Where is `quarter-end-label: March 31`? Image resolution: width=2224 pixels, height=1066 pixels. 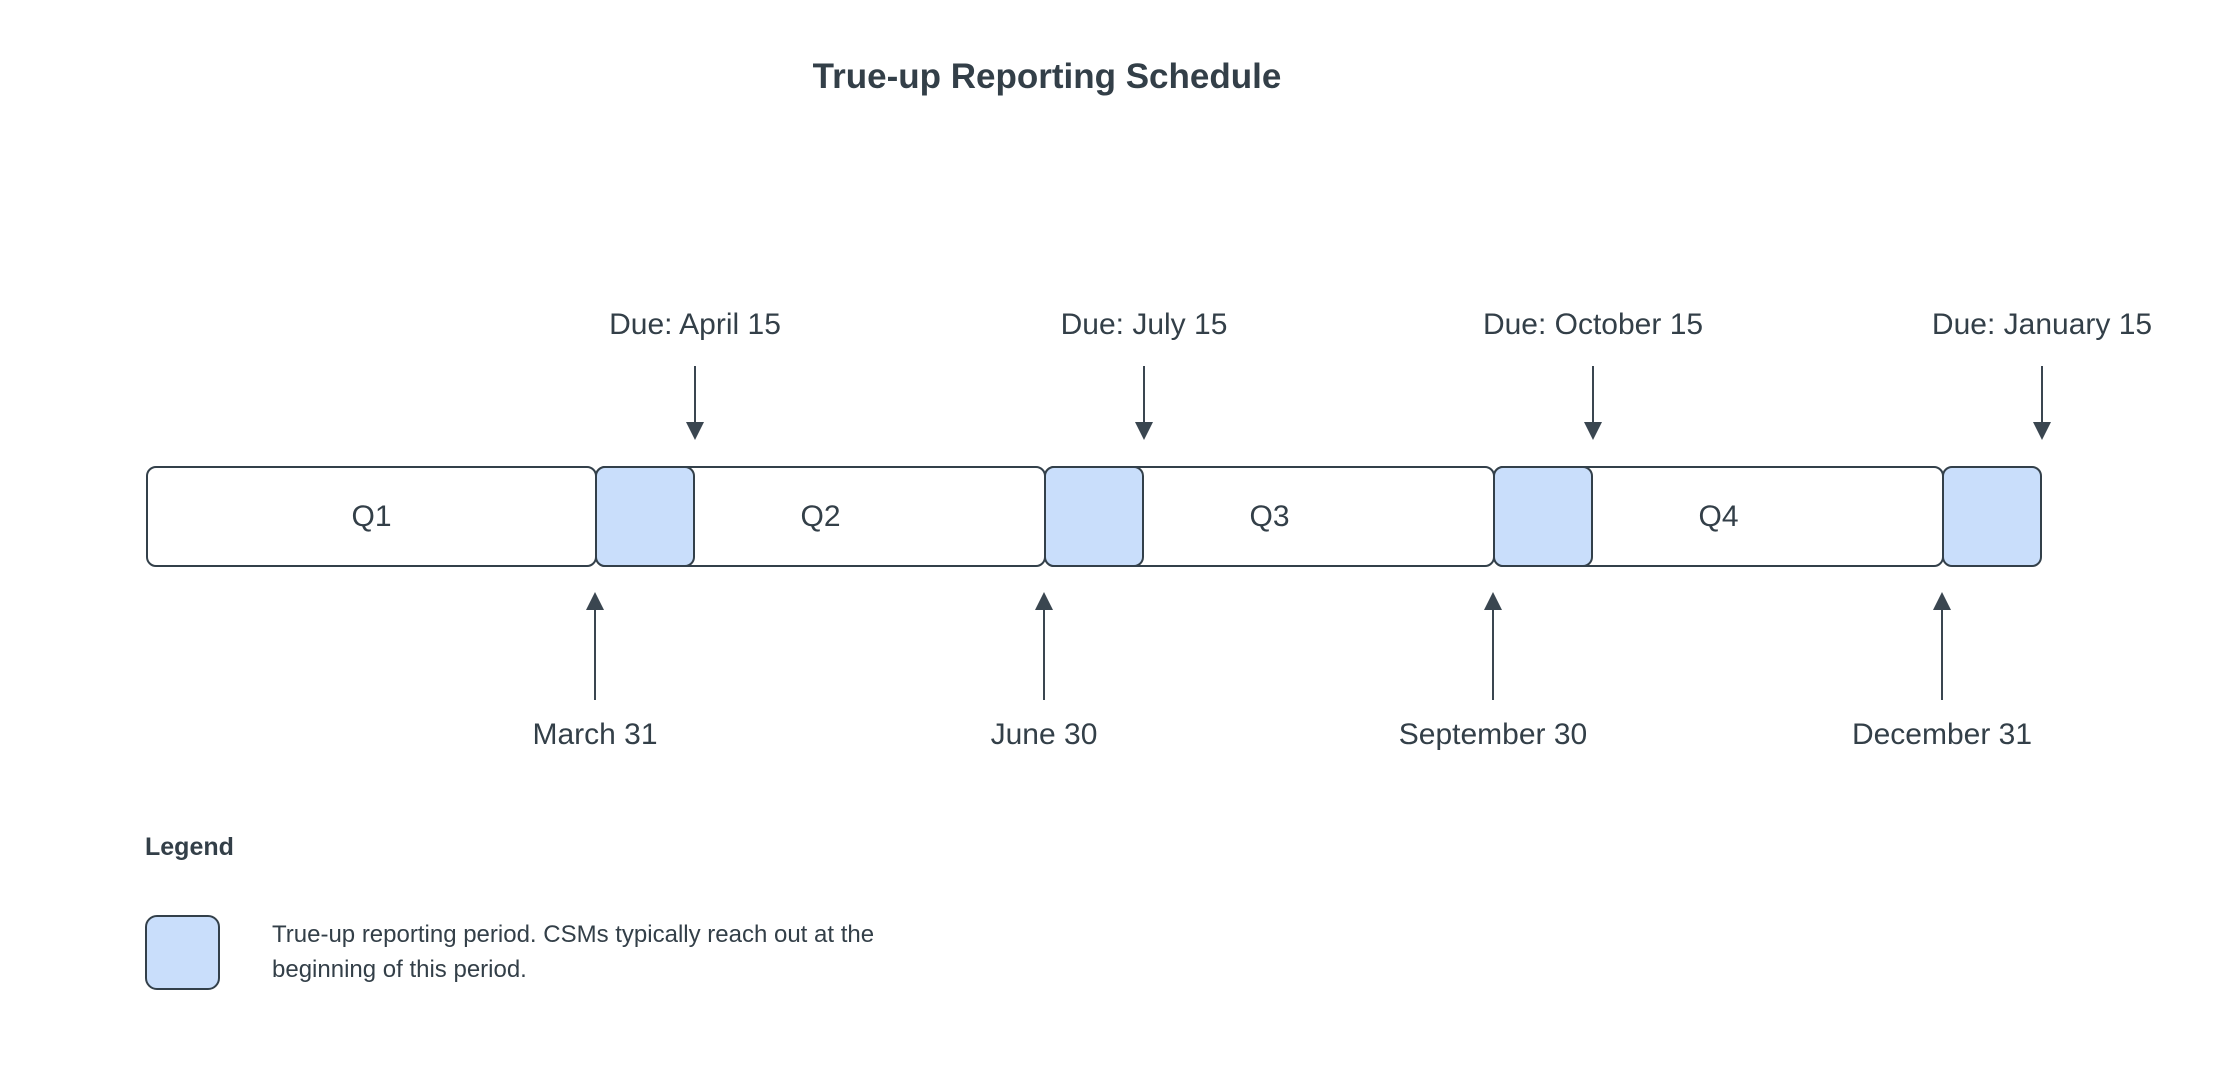
quarter-end-label: March 31 is located at coordinates (595, 734).